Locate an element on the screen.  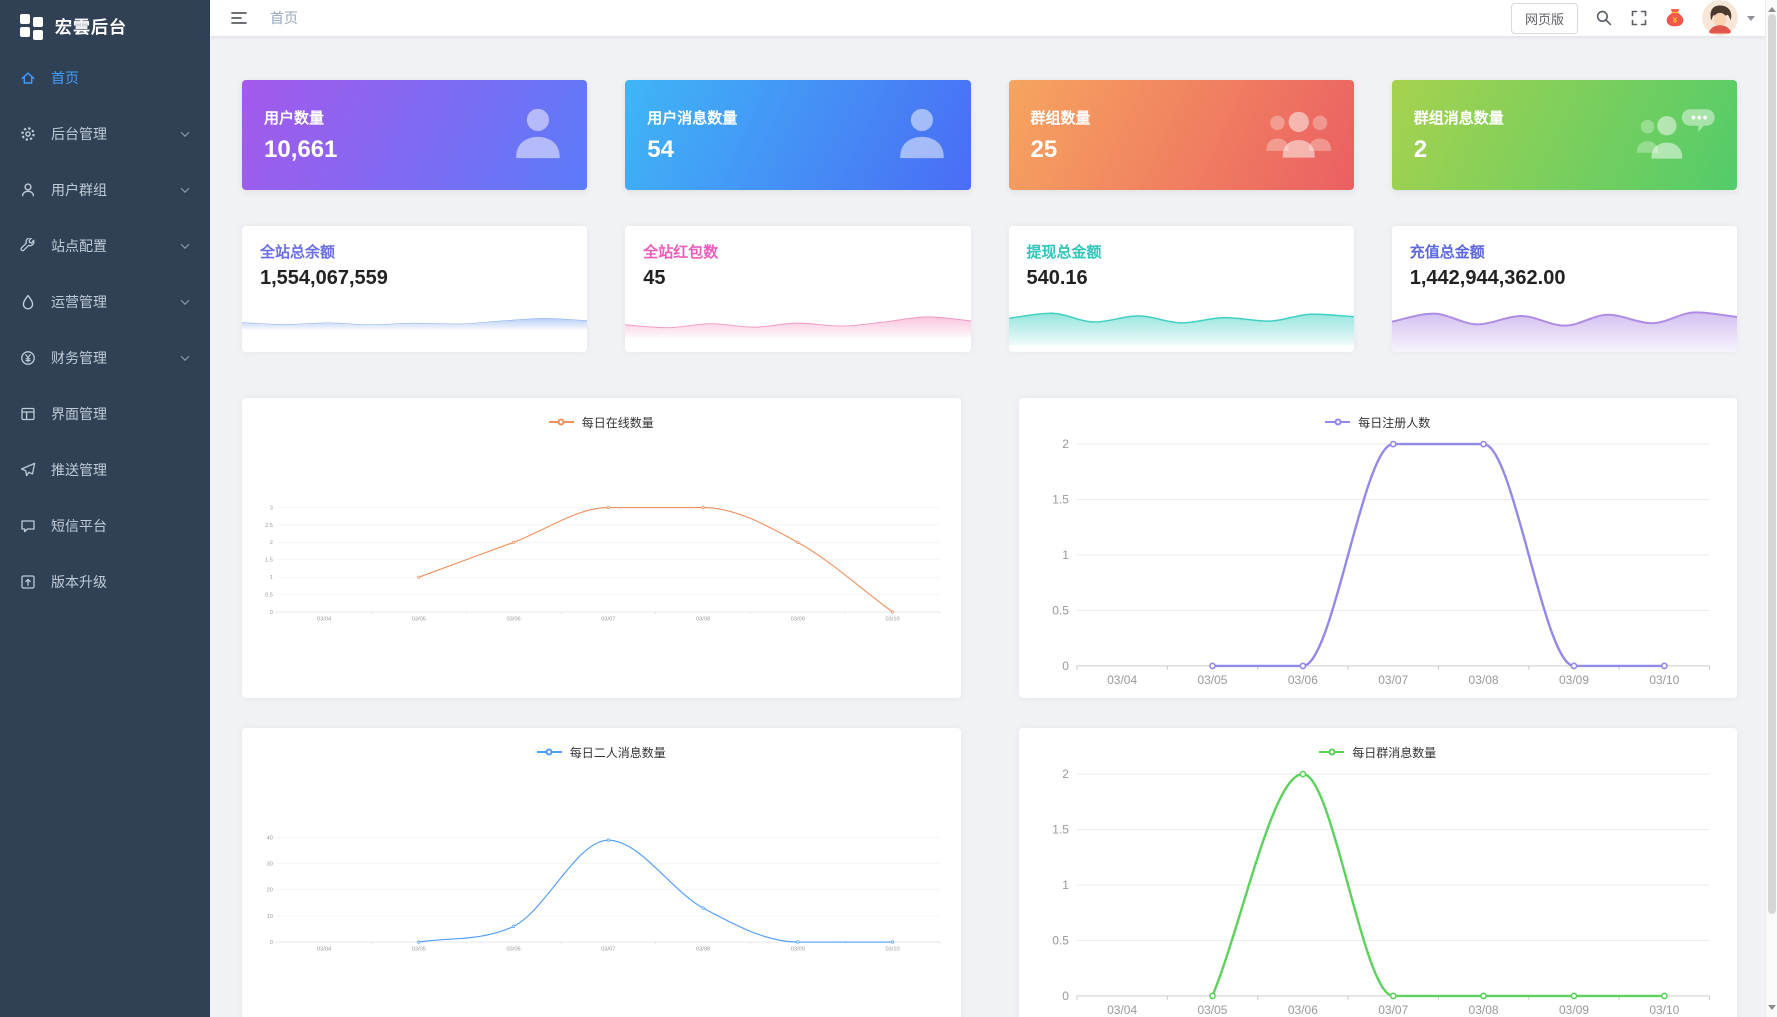
svg-text: 0 is located at coordinates (1065, 996).